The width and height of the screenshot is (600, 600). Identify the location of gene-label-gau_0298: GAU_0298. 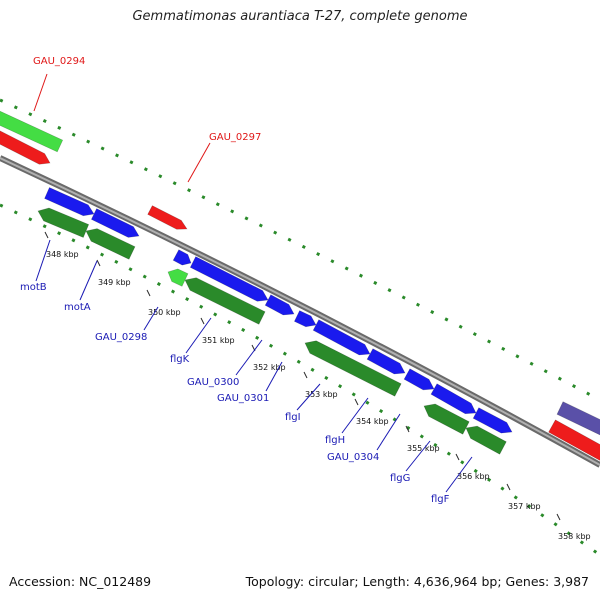
(121, 337).